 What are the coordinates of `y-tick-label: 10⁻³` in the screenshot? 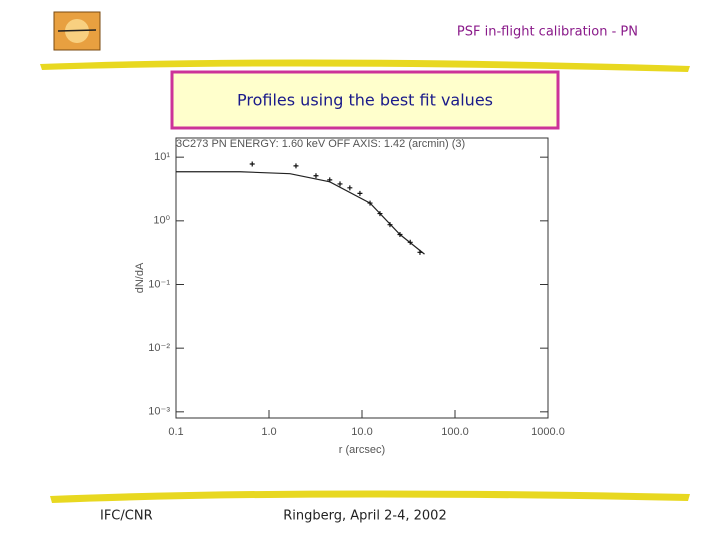 It's located at (159, 412).